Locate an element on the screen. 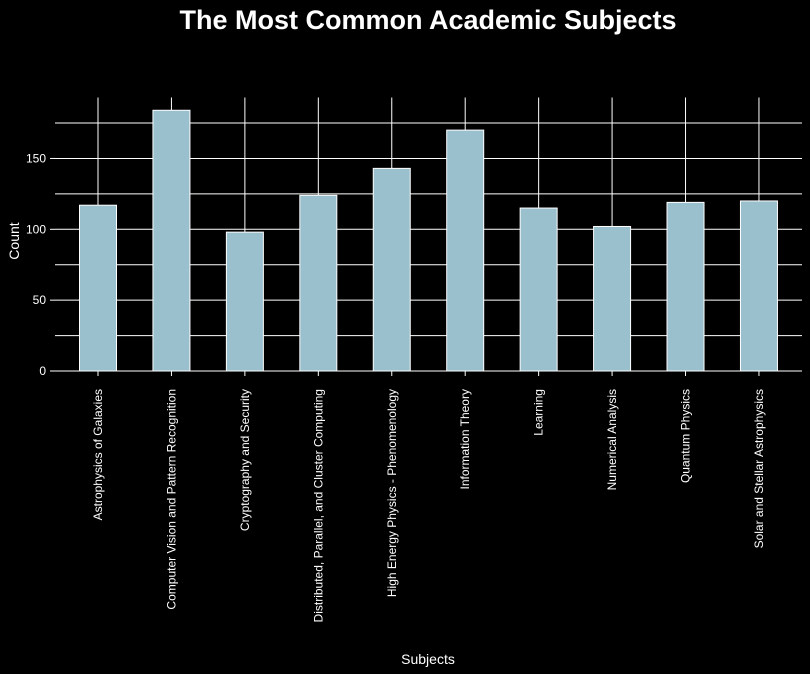 The height and width of the screenshot is (674, 810). x-tick-label: High Energy Physics - Phenomenology is located at coordinates (392, 493).